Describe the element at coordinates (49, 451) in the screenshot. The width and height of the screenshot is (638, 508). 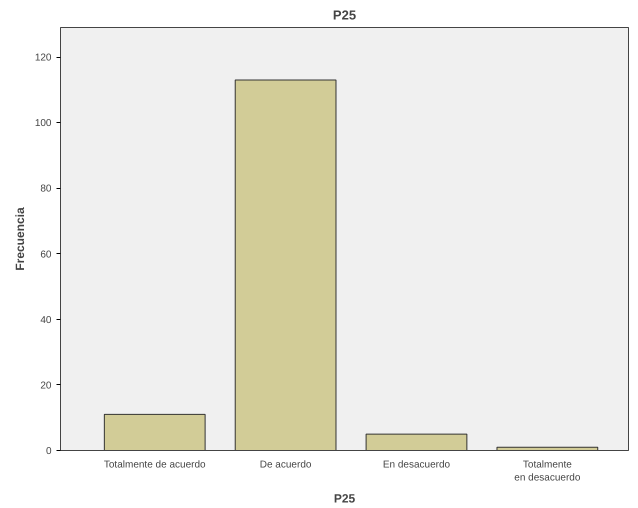
I see `y-tick-label: 0` at that location.